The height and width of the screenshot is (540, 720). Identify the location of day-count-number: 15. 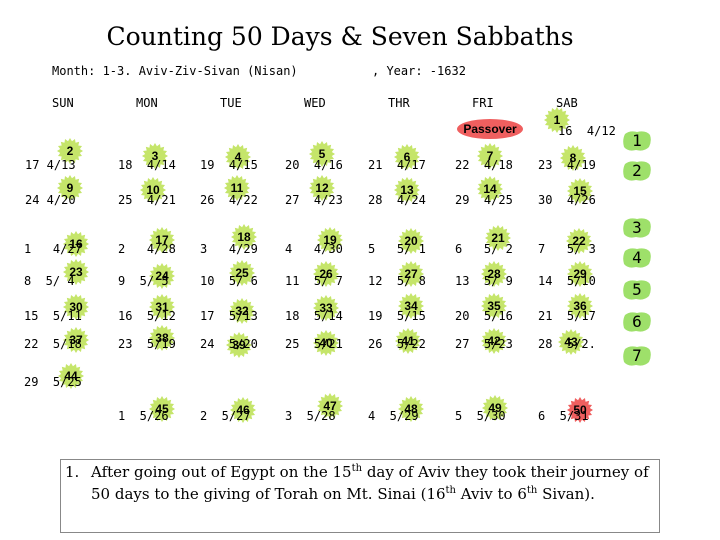
(580, 191).